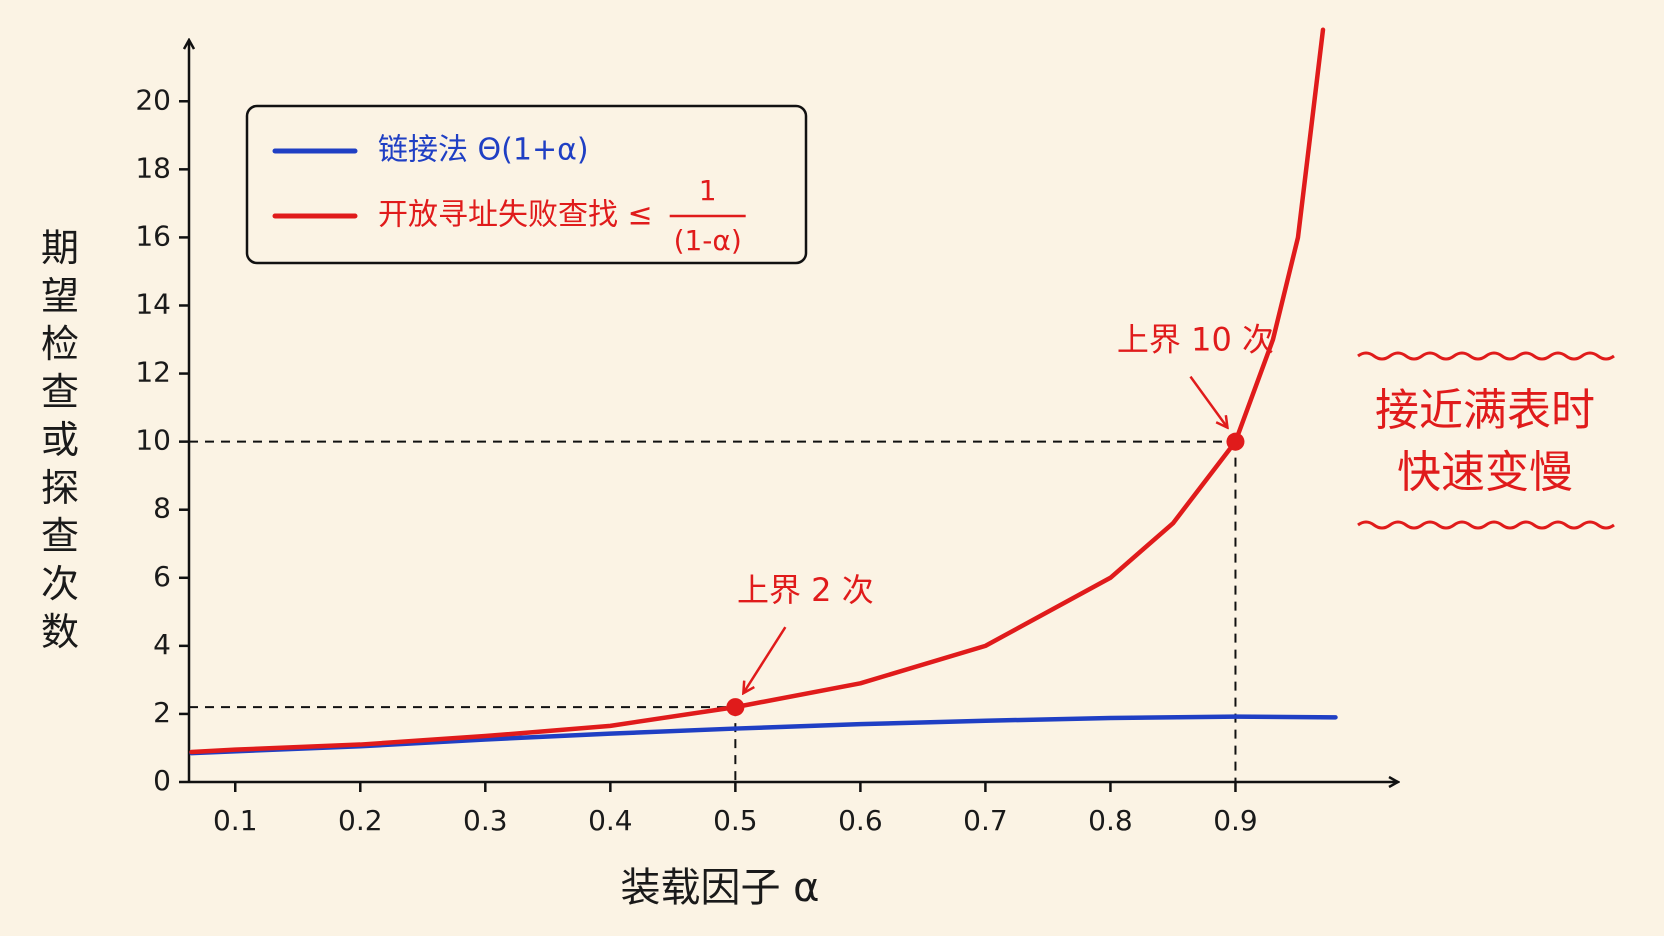 The image size is (1664, 936). I want to click on marker-label: 上界 10 次, so click(1195, 340).